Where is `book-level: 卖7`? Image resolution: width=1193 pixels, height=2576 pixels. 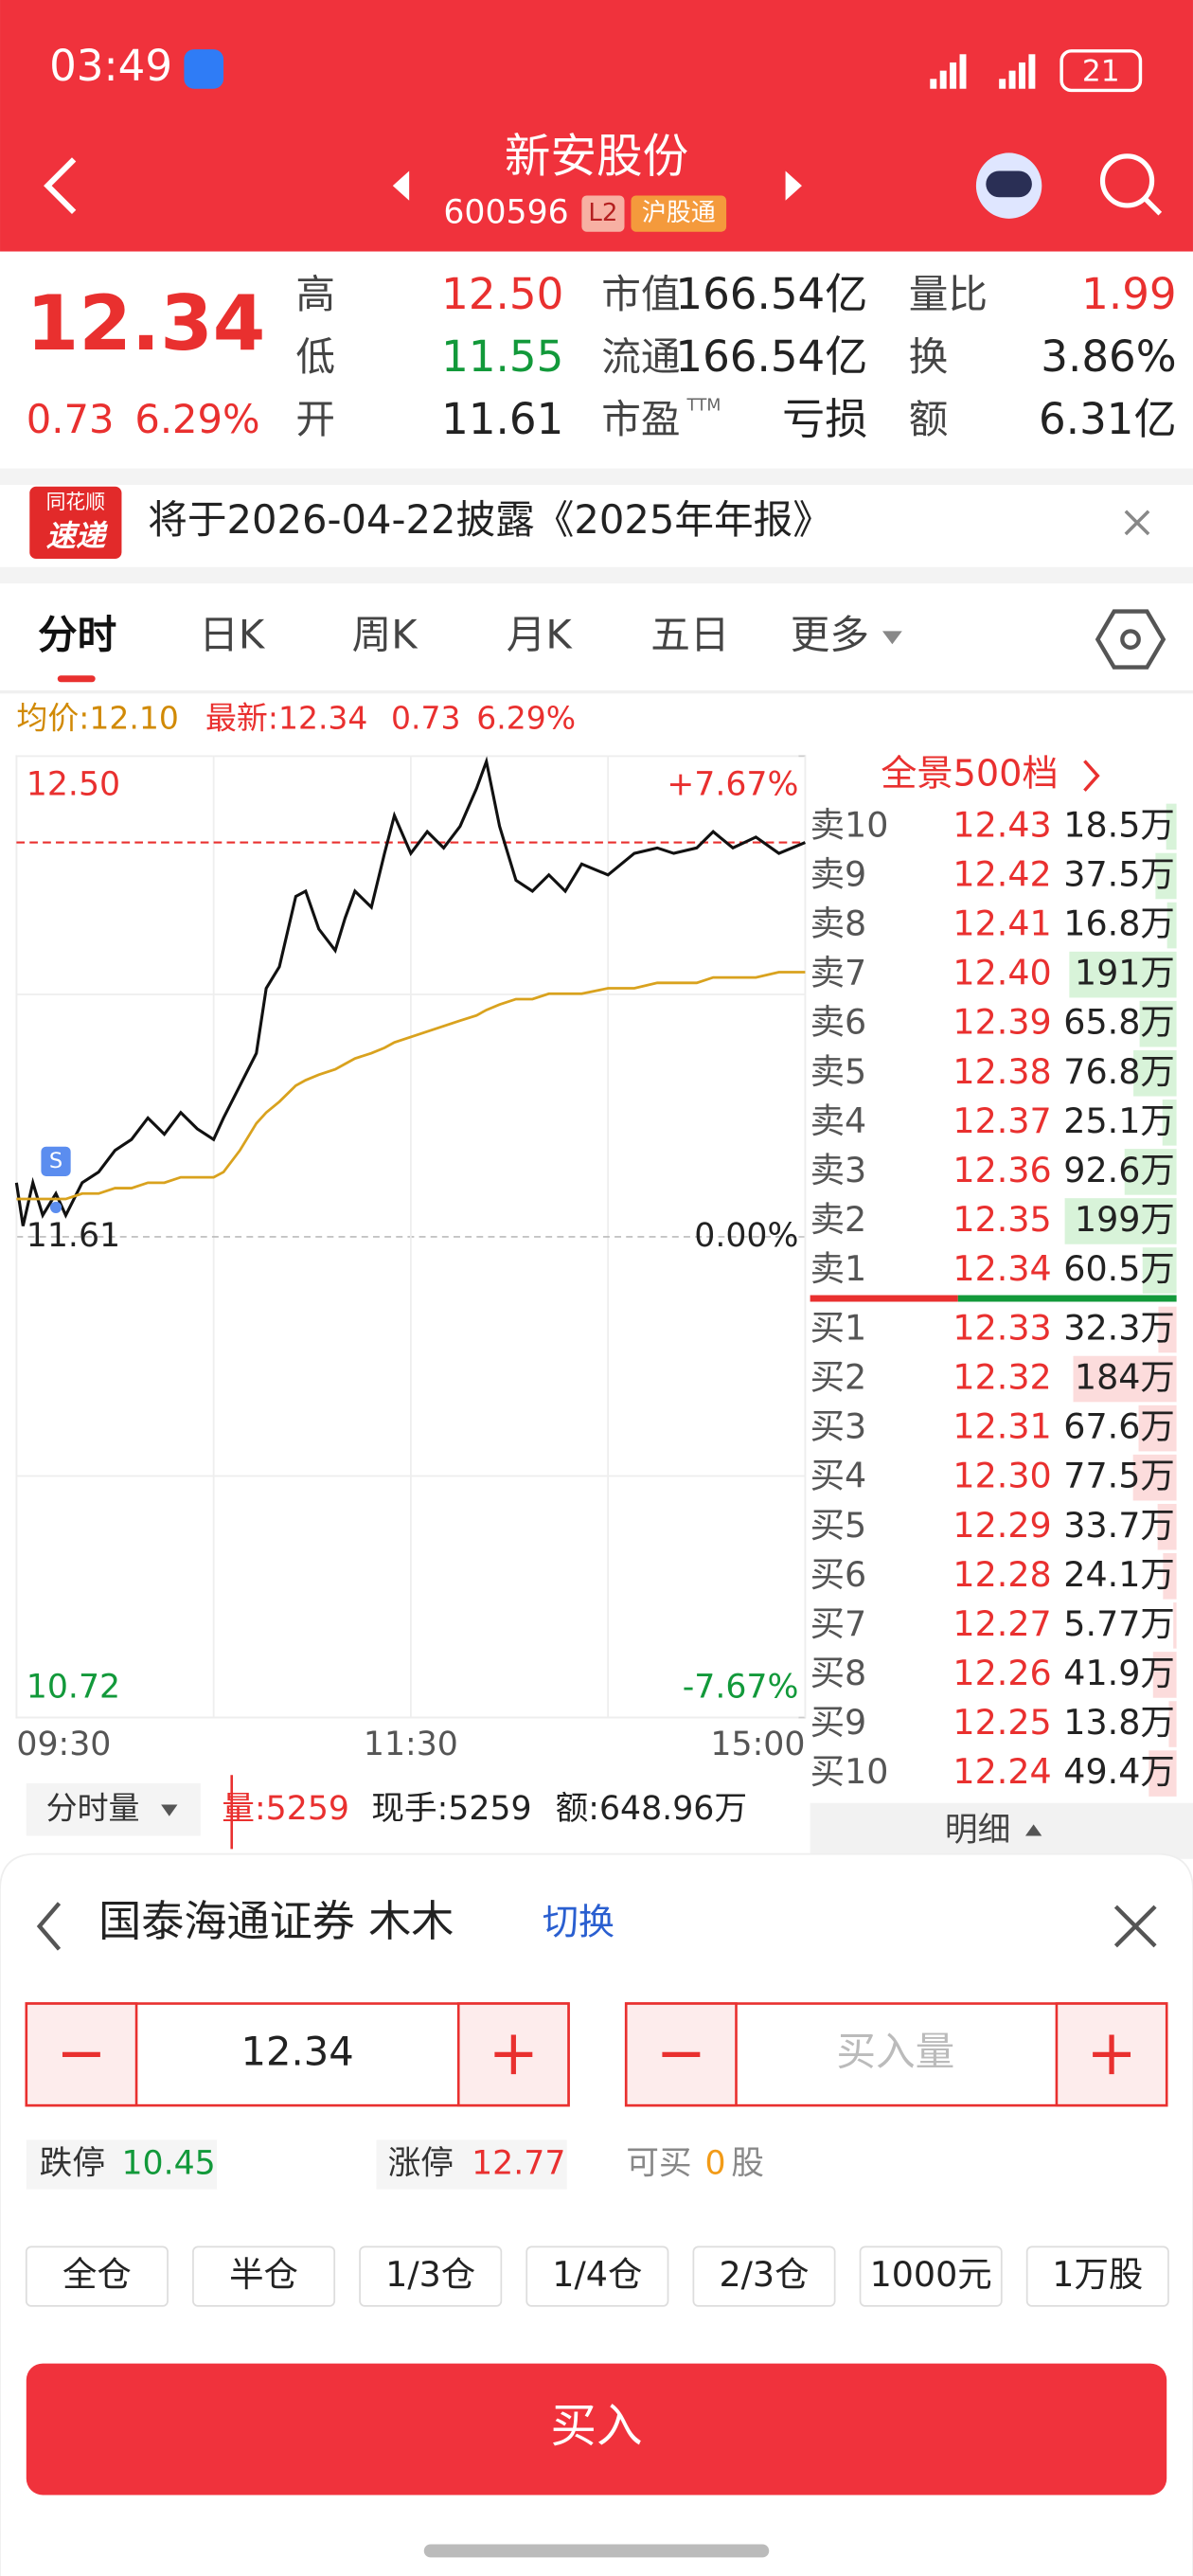 book-level: 卖7 is located at coordinates (838, 973).